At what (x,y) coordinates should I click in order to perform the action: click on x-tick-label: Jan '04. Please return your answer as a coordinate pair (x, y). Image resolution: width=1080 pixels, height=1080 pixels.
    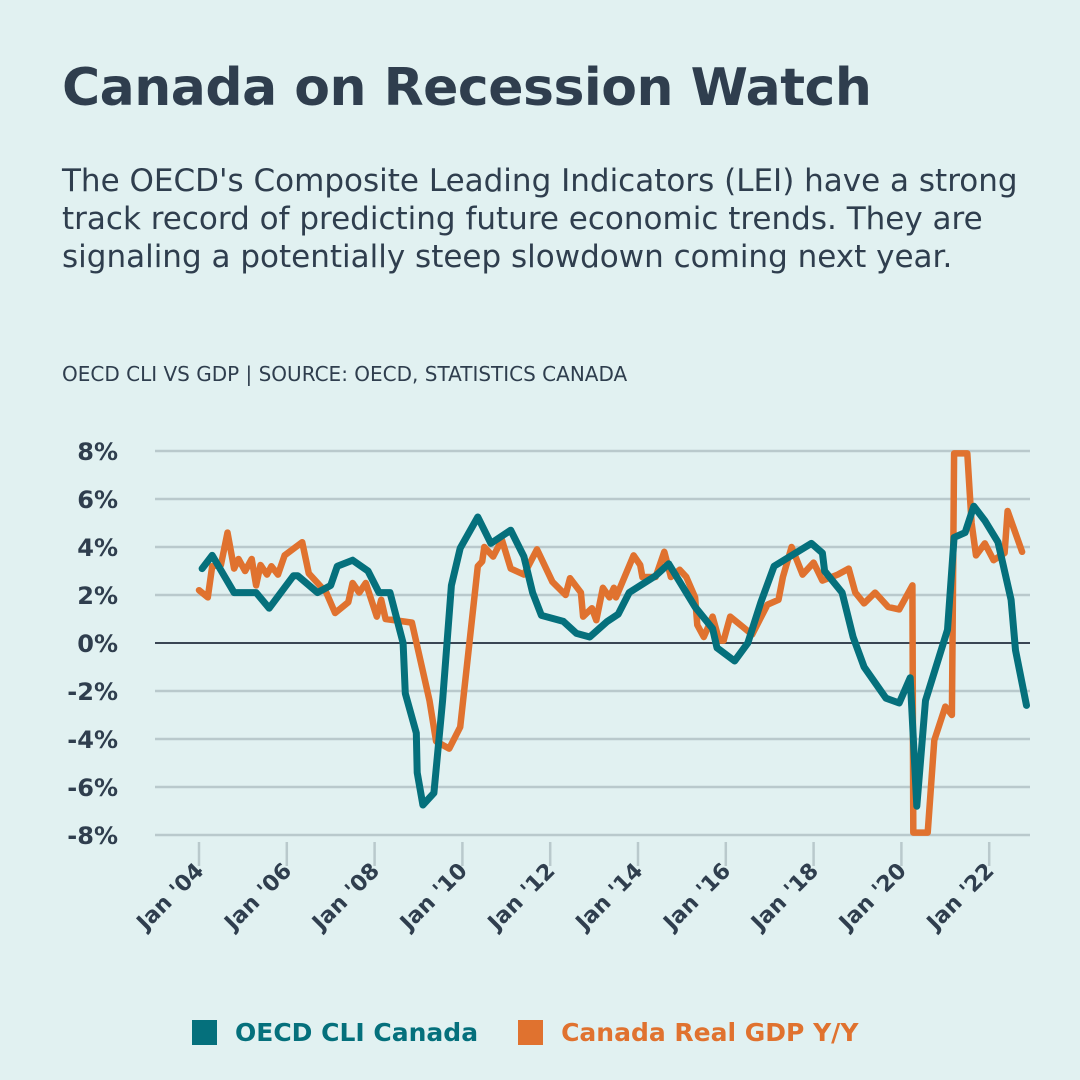
    Looking at the image, I should click on (170, 898).